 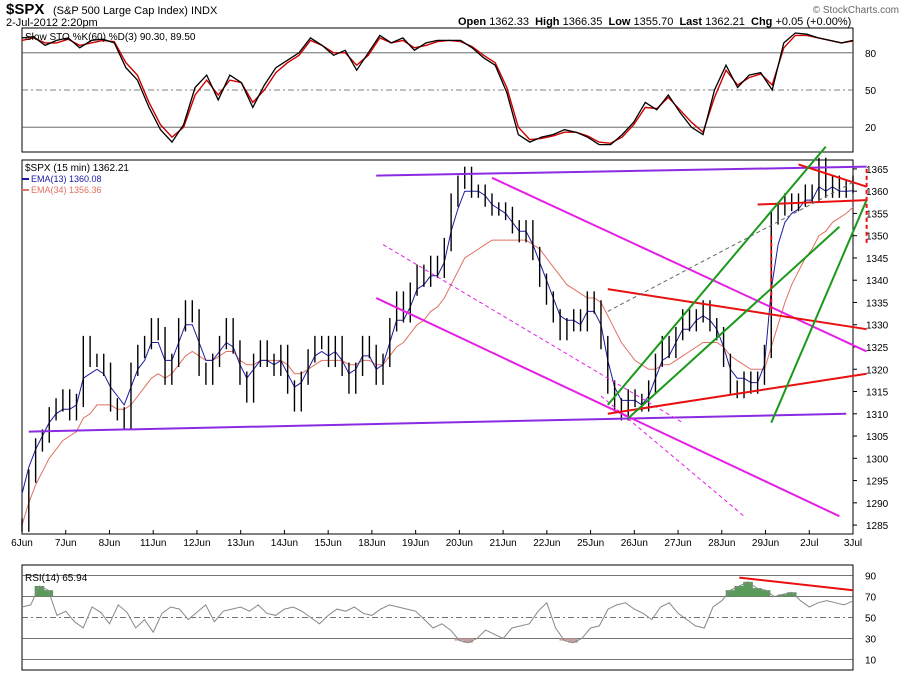 What do you see at coordinates (871, 661) in the screenshot?
I see `rsi-tick-label: 10` at bounding box center [871, 661].